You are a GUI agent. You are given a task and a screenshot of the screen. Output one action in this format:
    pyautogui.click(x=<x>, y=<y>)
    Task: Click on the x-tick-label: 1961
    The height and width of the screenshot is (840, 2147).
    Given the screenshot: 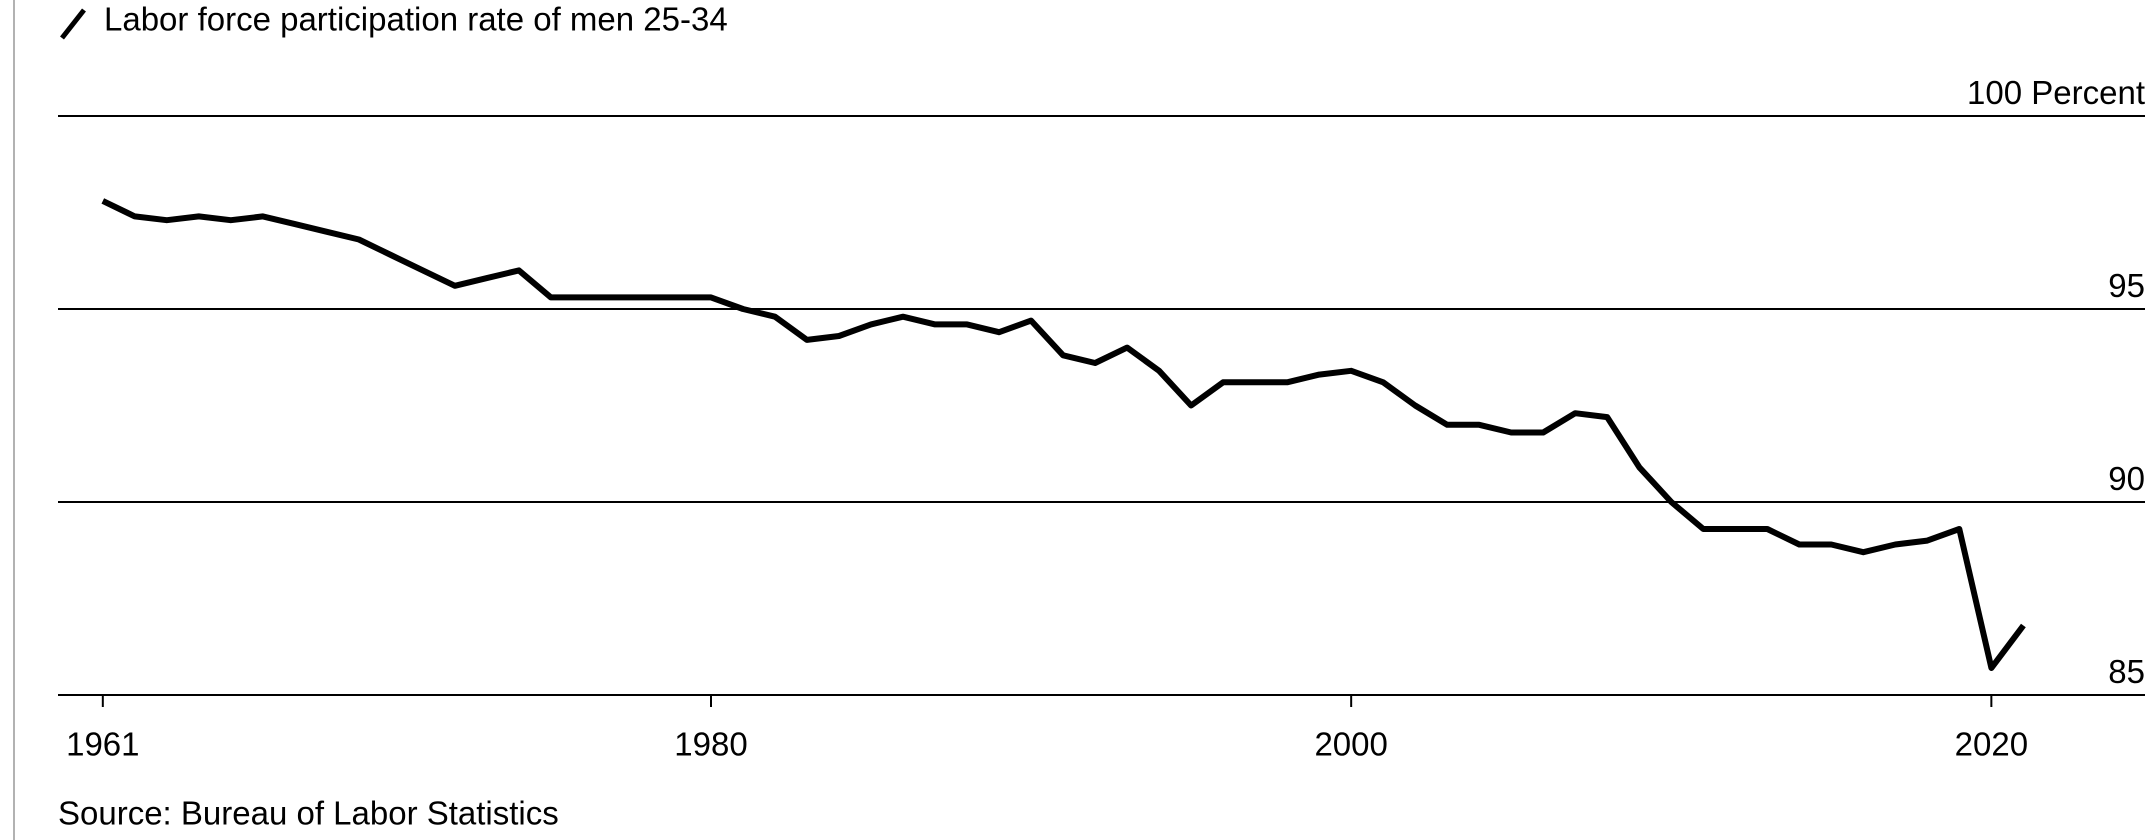 What is the action you would take?
    pyautogui.click(x=102, y=744)
    